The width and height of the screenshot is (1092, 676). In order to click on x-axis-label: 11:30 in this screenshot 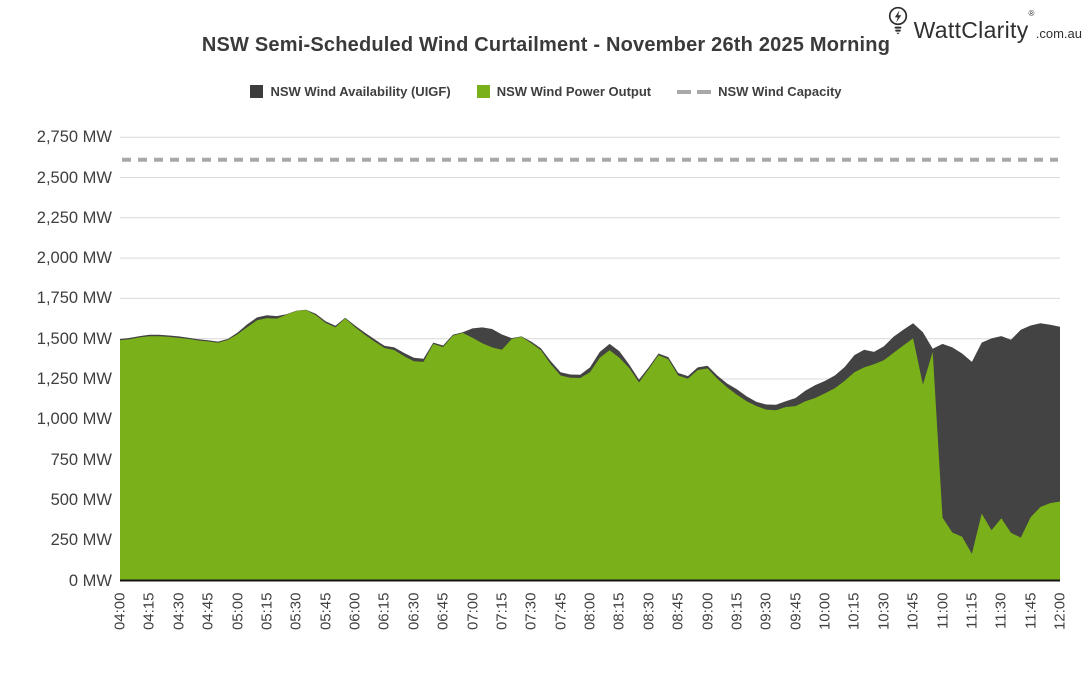, I will do `click(1001, 610)`.